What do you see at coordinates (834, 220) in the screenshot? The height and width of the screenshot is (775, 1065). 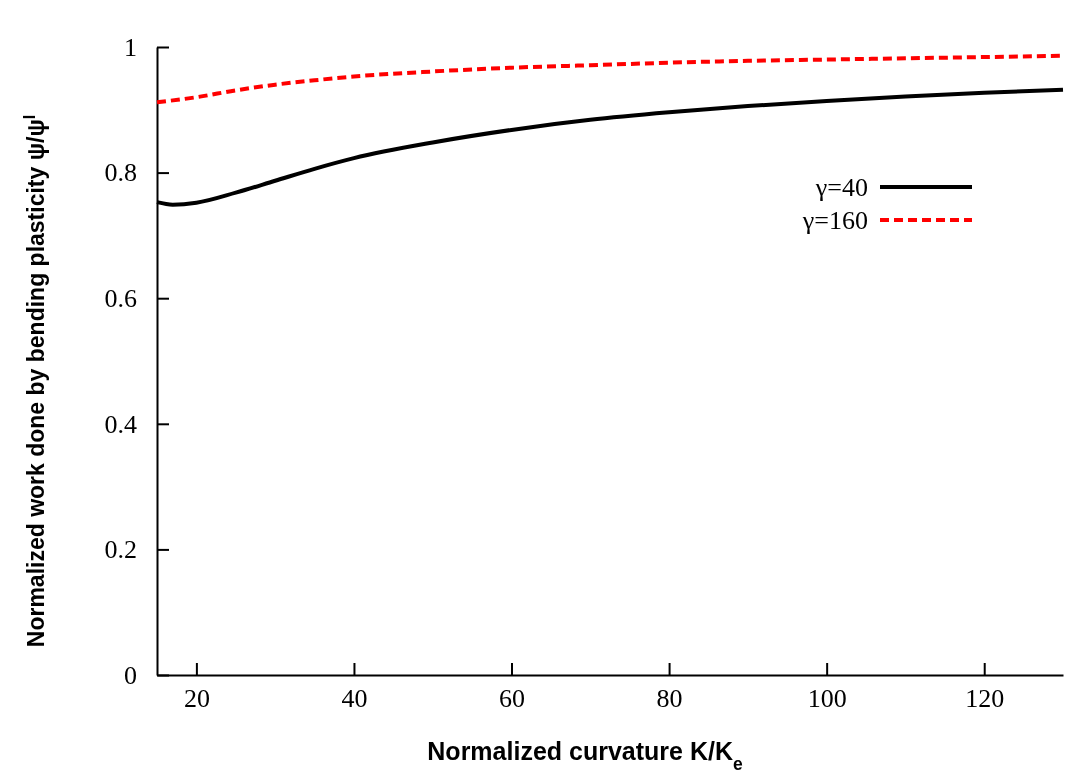 I see `legend-label: γ=160` at bounding box center [834, 220].